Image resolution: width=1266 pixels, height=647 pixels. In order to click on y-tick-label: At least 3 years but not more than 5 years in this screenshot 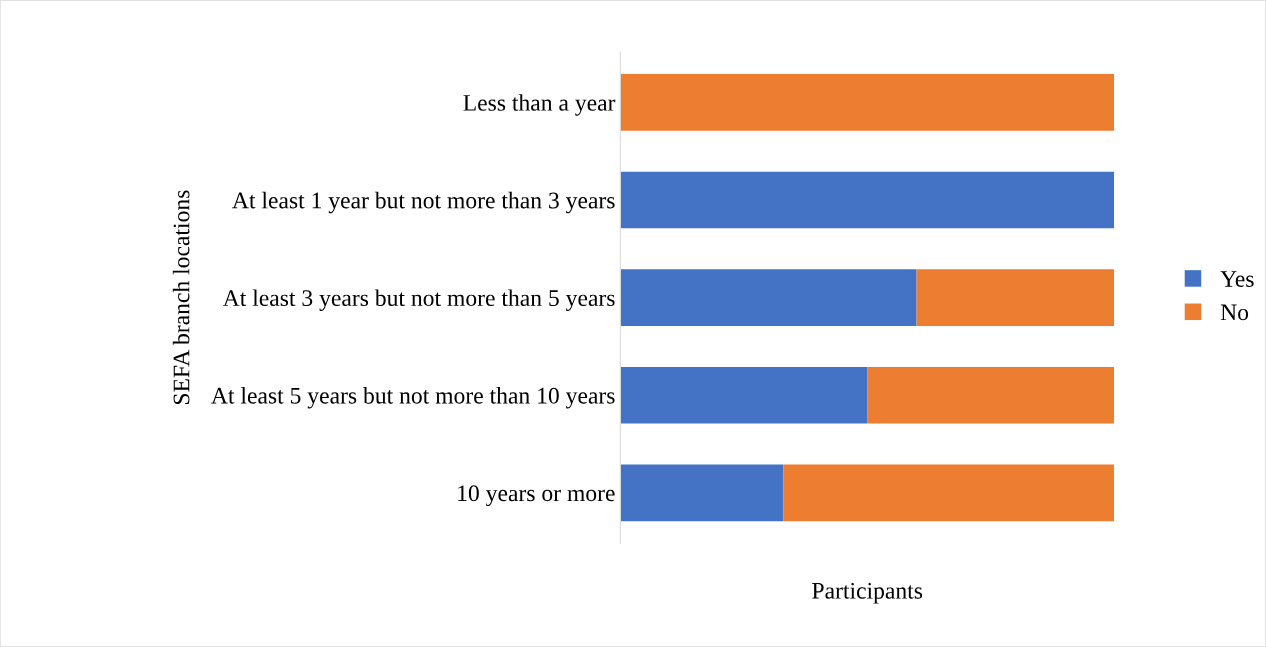, I will do `click(418, 300)`.